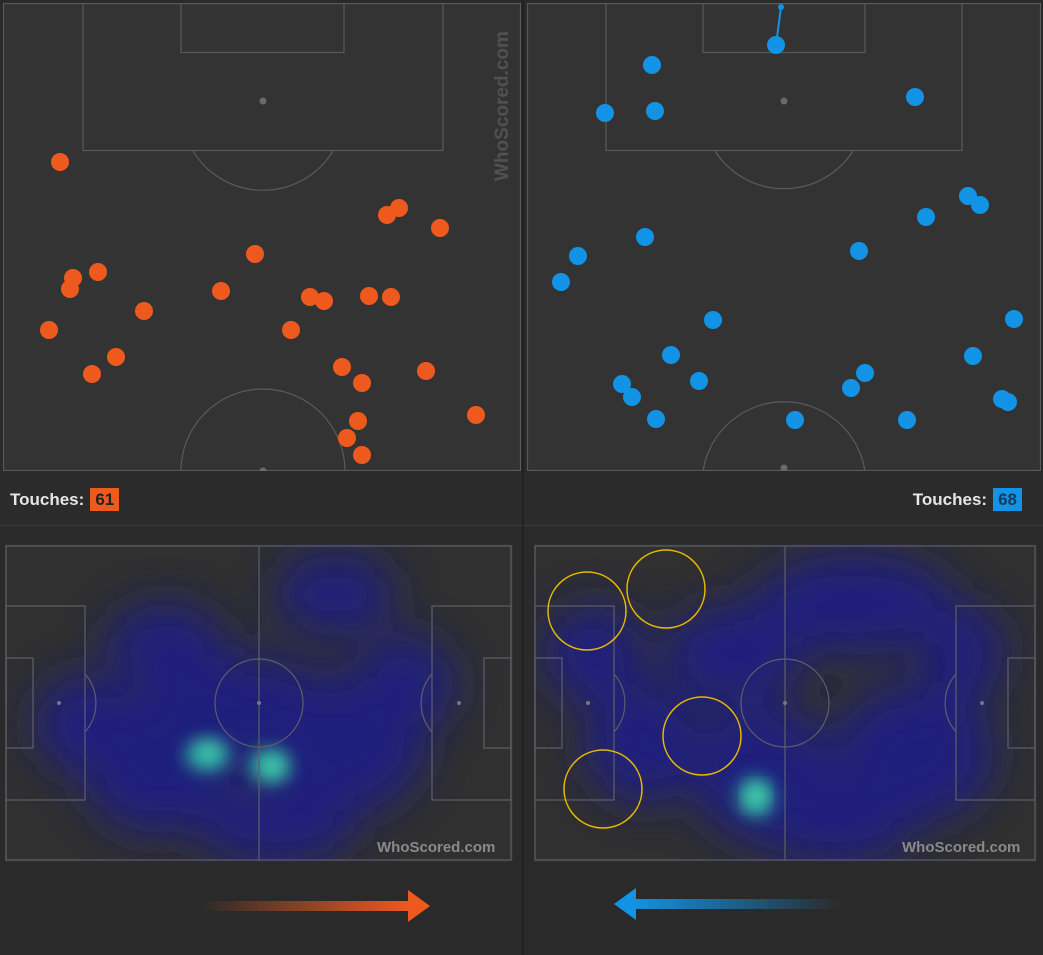  I want to click on touch-dots-left, so click(262, 308).